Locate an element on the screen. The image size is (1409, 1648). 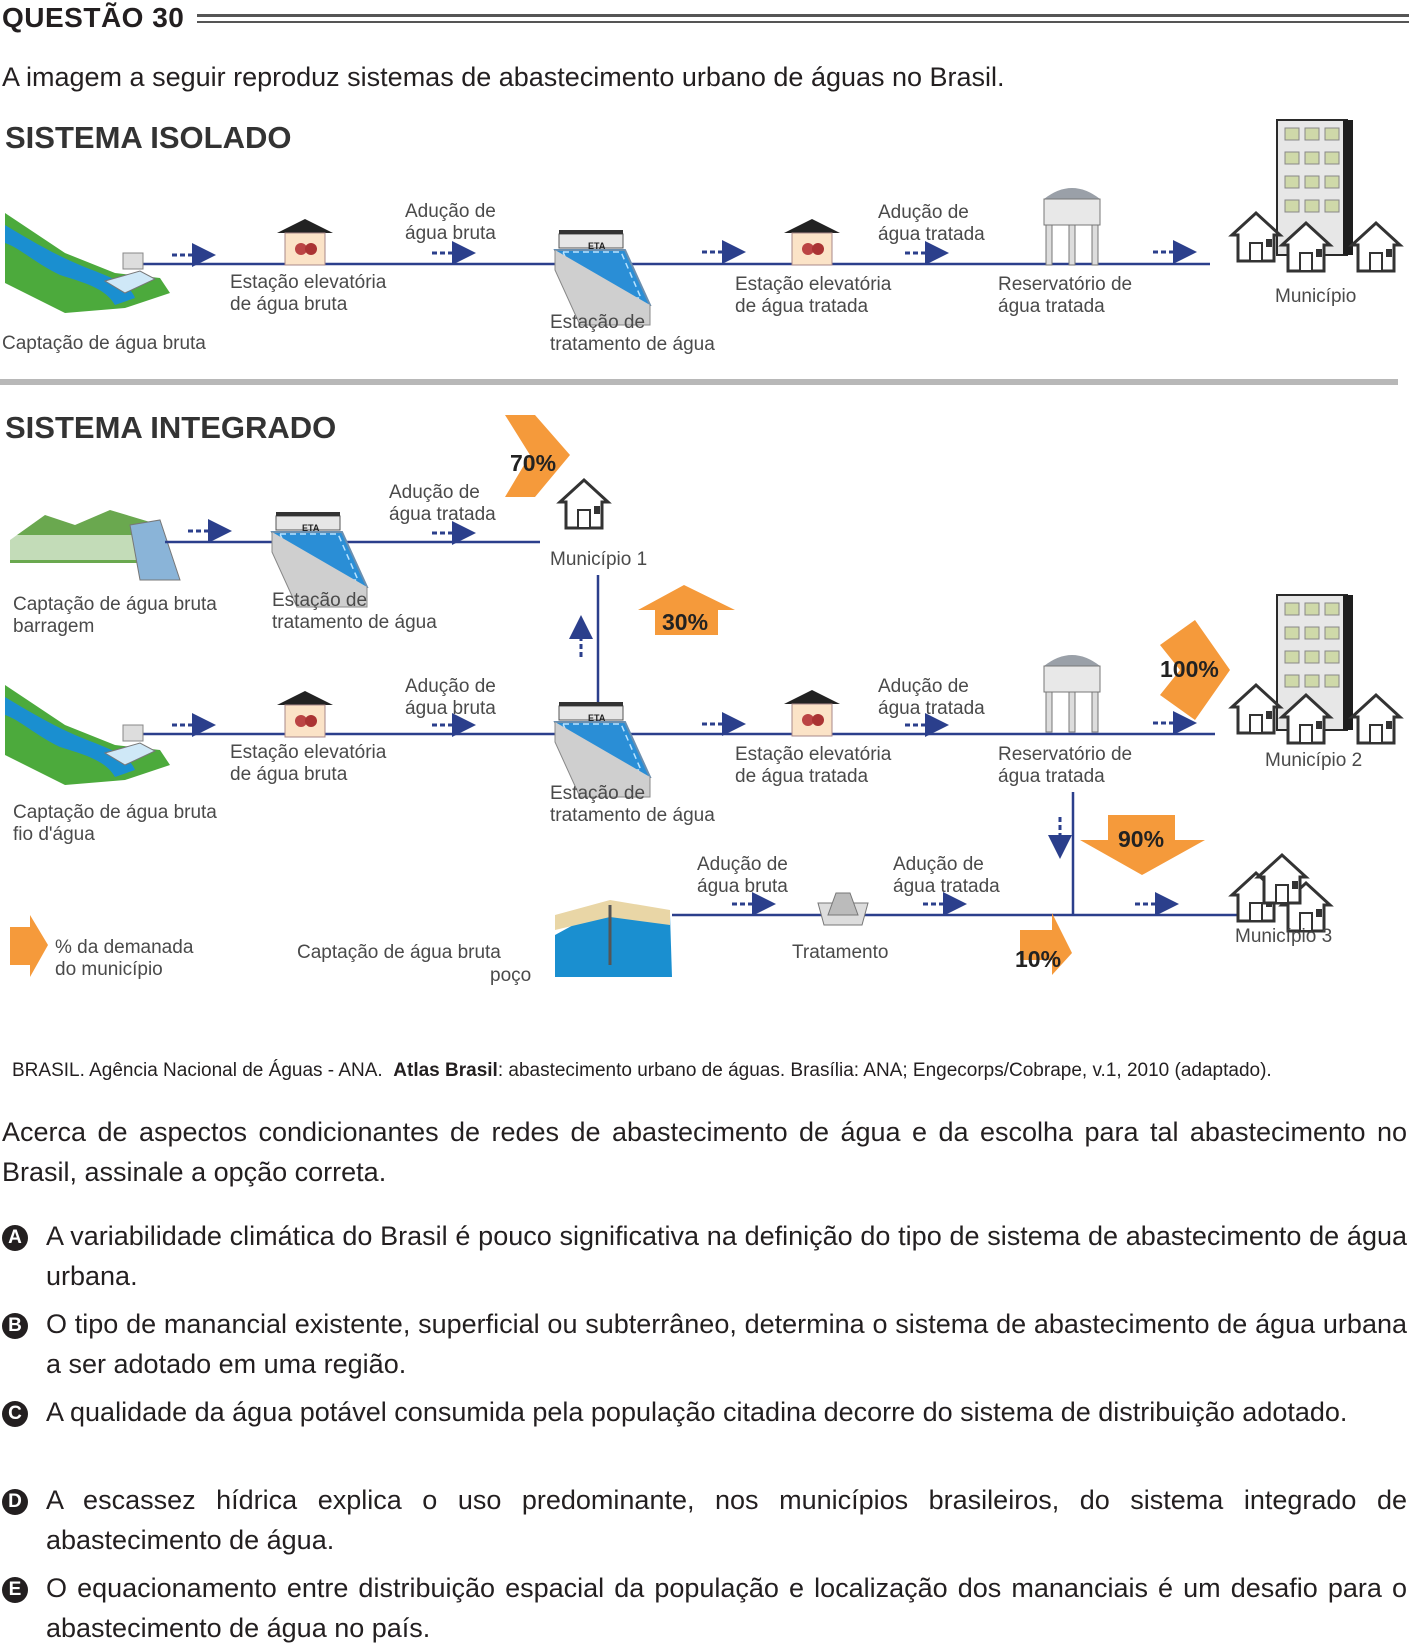
caption-bold: Atlas Brasil is located at coordinates (445, 1070).